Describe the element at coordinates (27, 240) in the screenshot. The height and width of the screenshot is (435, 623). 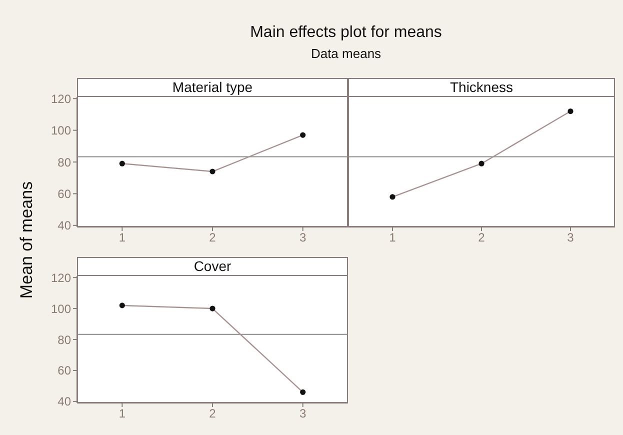
I see `y-axis-title: Mean of means` at that location.